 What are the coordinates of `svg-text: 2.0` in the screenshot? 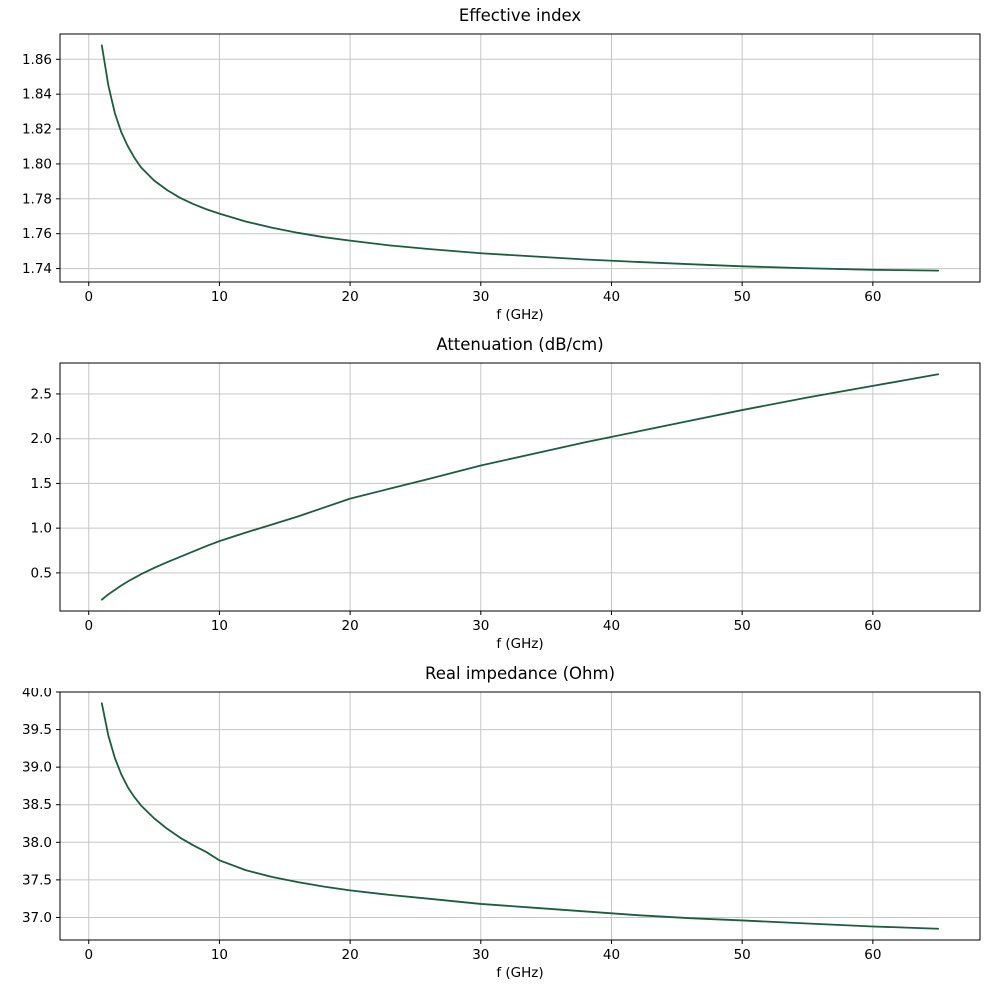 It's located at (41, 439).